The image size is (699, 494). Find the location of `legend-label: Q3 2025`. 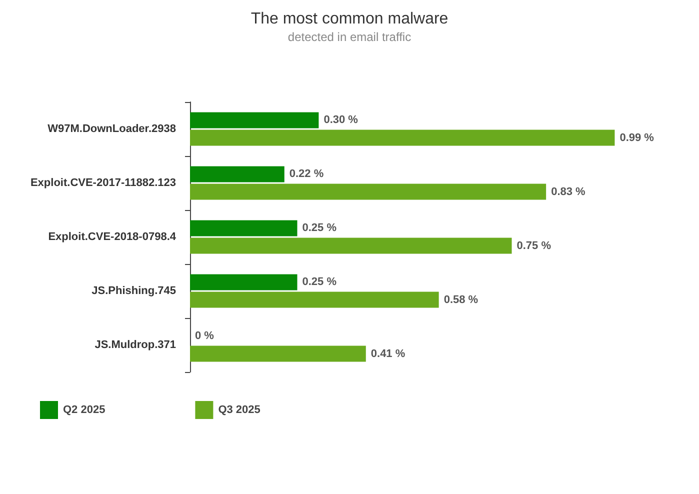

legend-label: Q3 2025 is located at coordinates (239, 410).